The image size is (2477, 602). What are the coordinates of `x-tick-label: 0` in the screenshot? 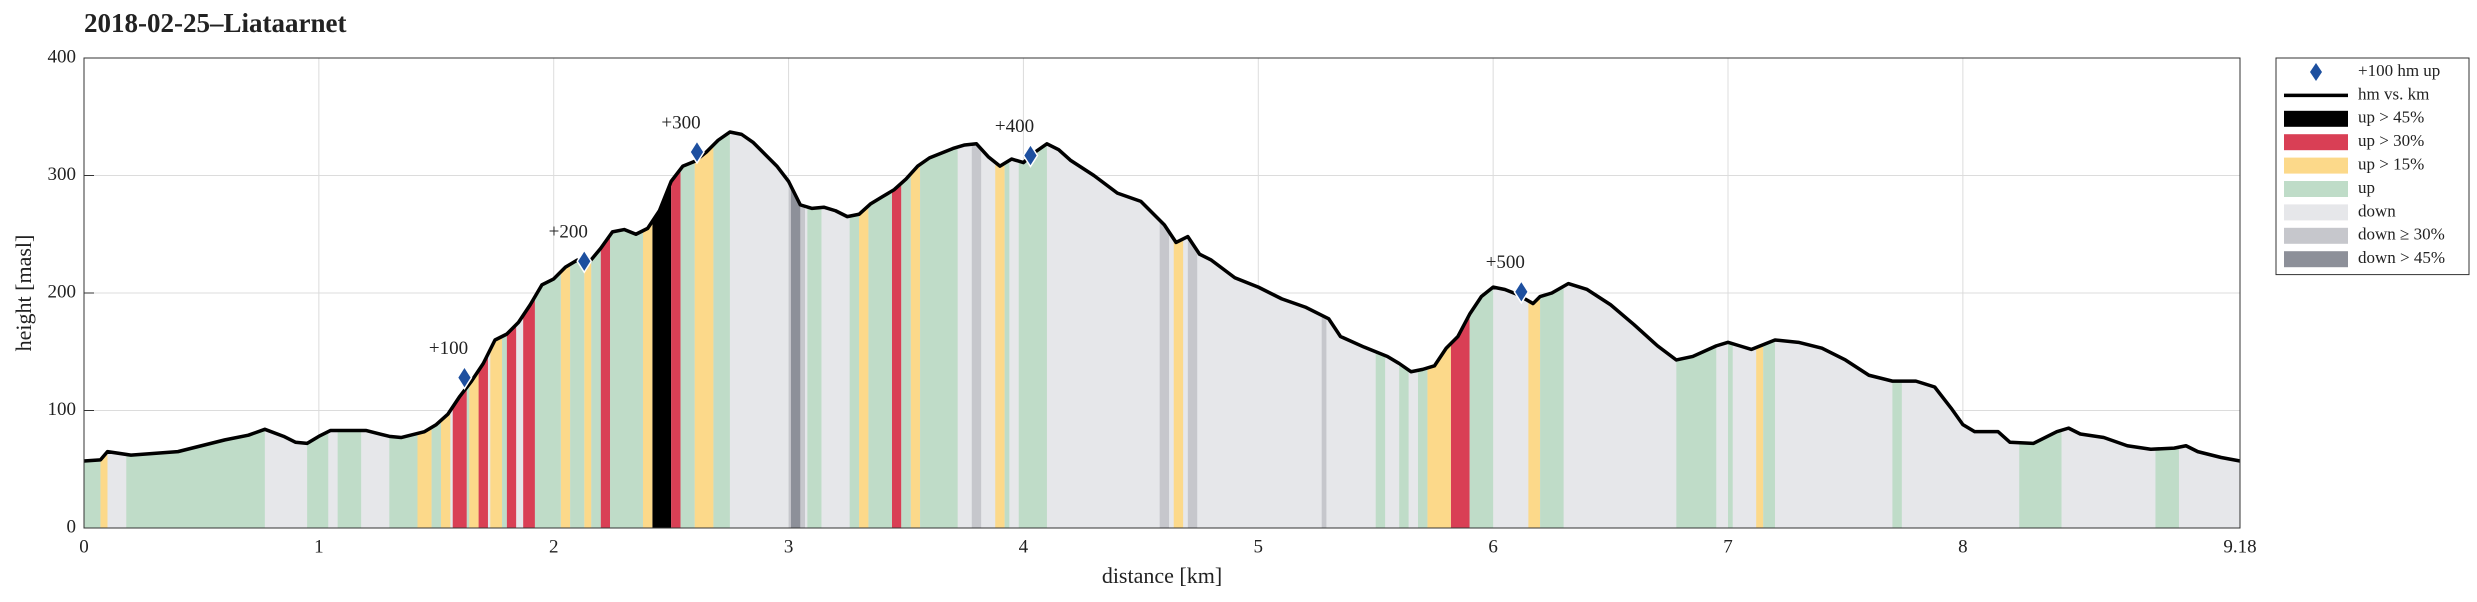 It's located at (84, 546).